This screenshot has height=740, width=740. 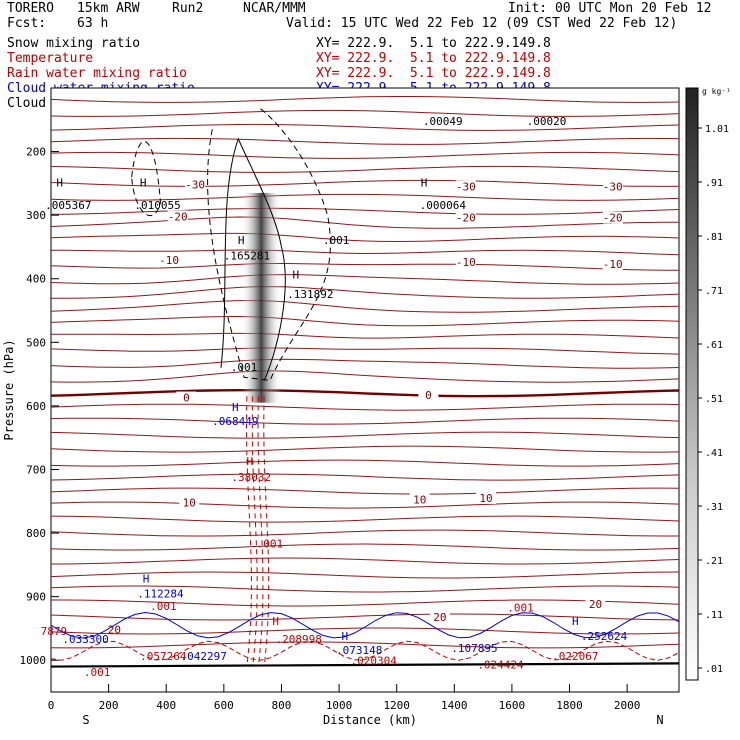 I want to click on legend-field-name: Snow mixing ratio, so click(x=74, y=43).